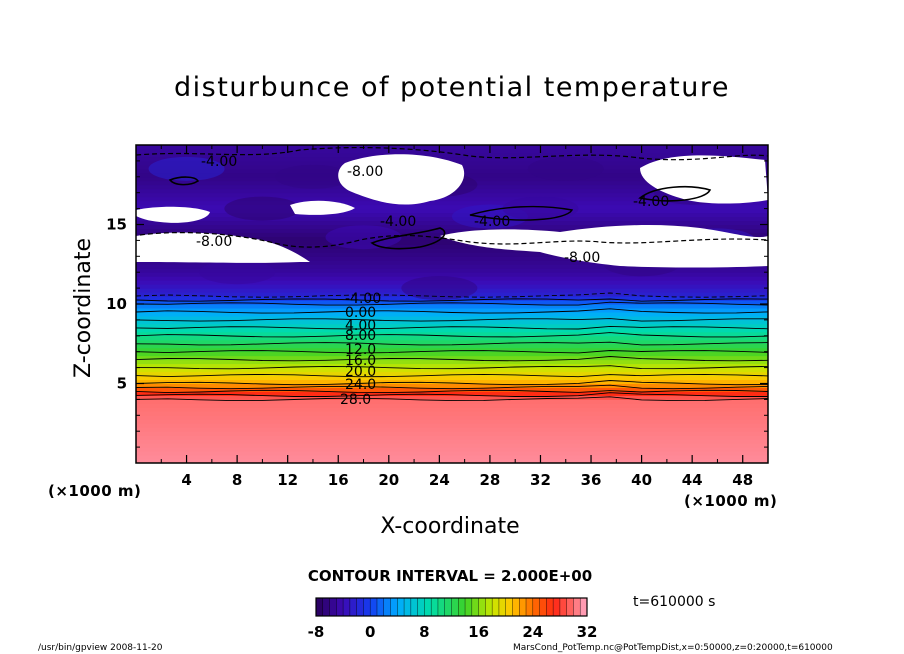  I want to click on x-tick-label: 32, so click(540, 480).